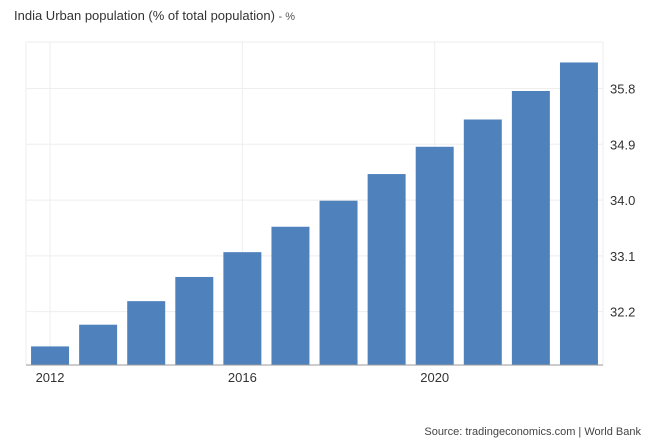 The image size is (653, 446). I want to click on bar-2020, so click(434, 255).